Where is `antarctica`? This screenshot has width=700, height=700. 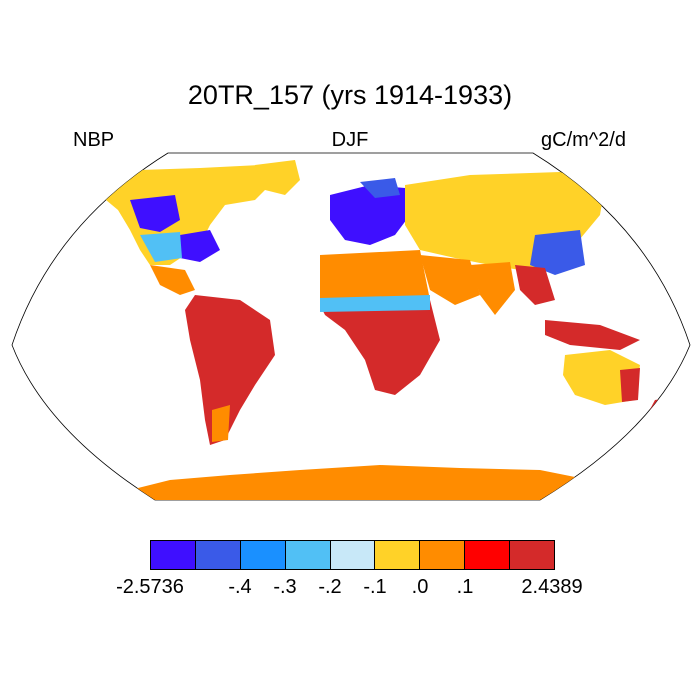 antarctica is located at coordinates (352, 482).